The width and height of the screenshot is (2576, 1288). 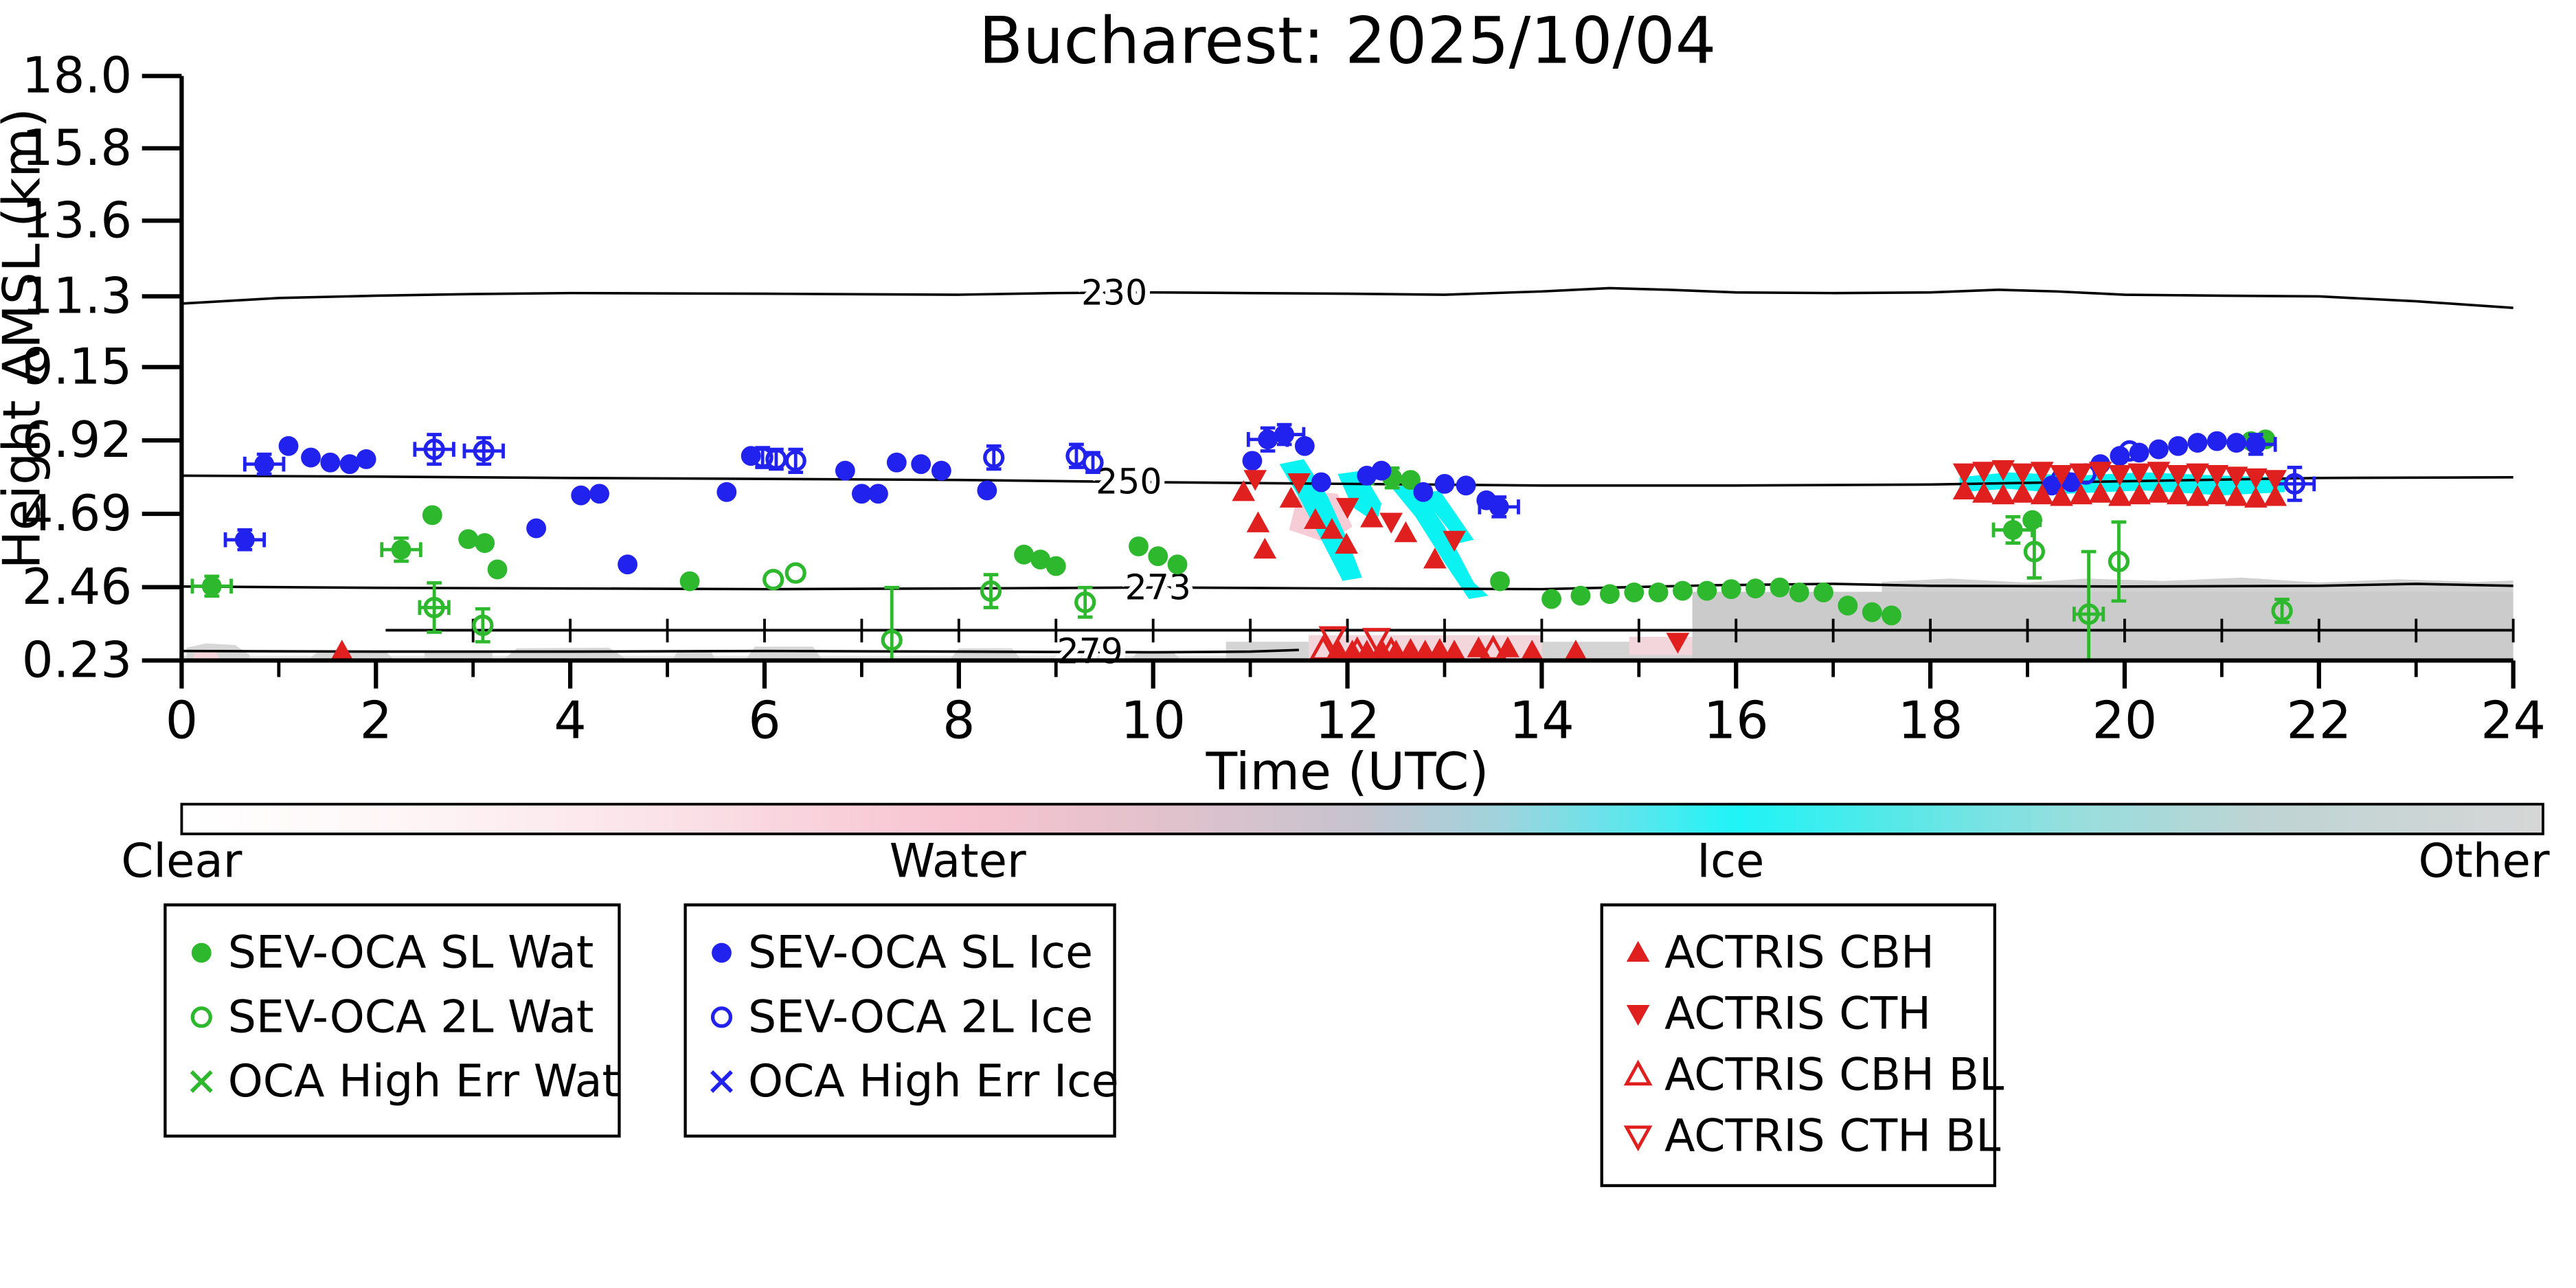 I want to click on region-water, so click(x=206, y=656).